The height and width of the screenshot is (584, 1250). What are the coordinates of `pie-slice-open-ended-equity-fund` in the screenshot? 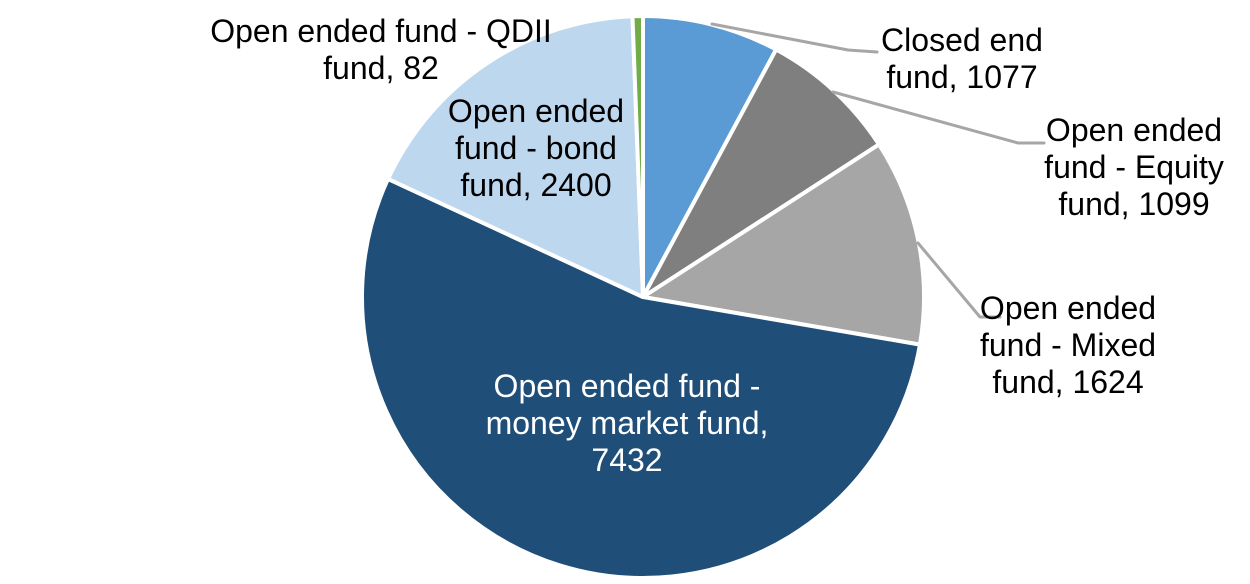 It's located at (761, 173).